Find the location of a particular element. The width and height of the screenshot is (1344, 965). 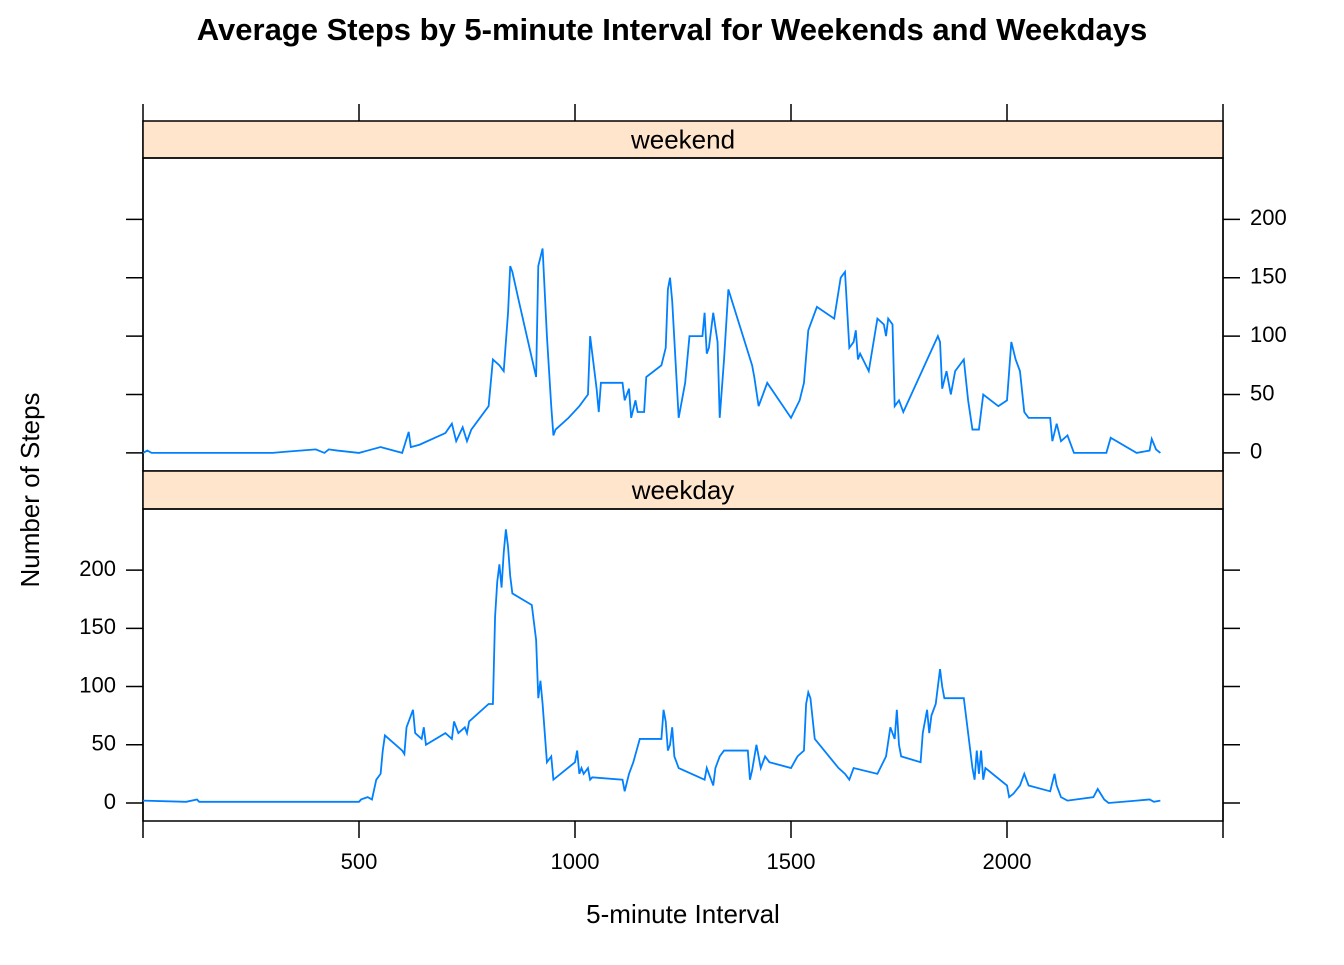

x-axis-label: 5-minute Interval is located at coordinates (683, 914).